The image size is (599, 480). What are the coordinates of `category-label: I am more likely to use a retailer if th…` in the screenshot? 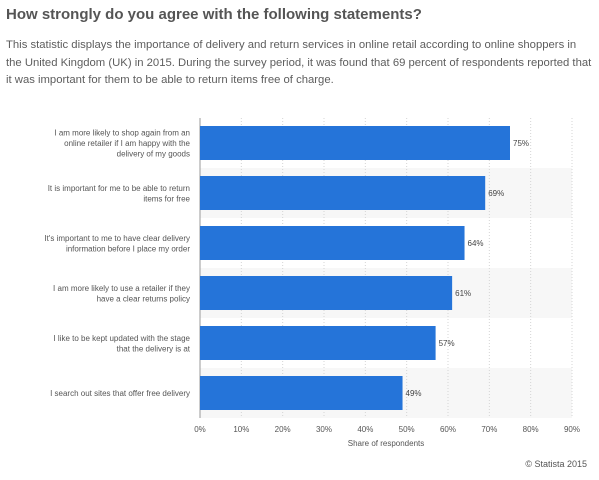 It's located at (121, 294).